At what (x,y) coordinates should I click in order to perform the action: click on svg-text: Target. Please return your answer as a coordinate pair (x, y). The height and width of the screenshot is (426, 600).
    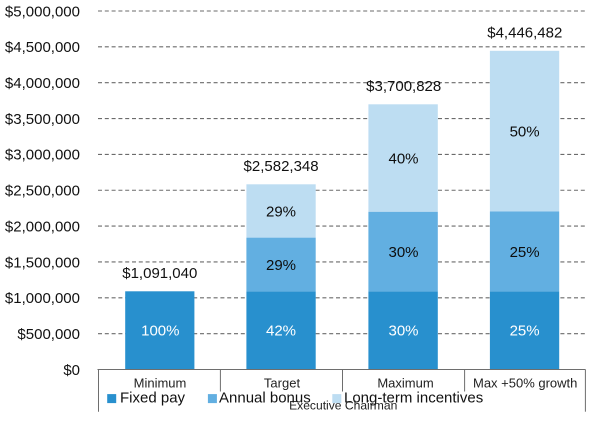
    Looking at the image, I should click on (282, 382).